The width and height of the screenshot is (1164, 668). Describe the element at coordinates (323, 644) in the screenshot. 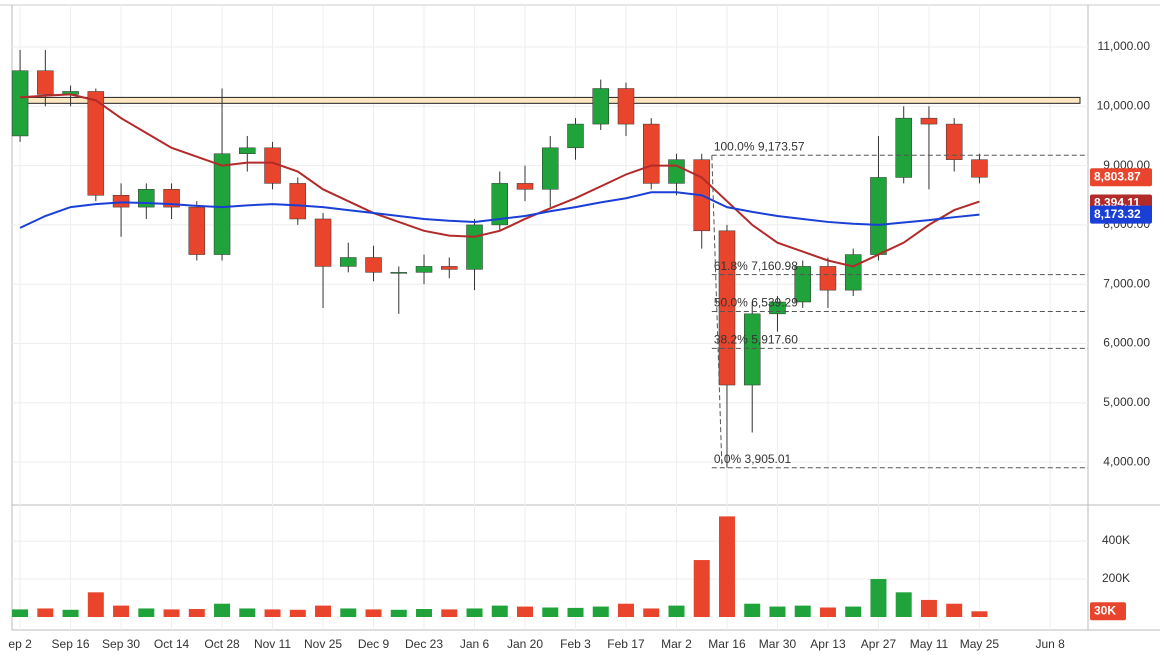

I see `x-tick-label: Nov 25` at that location.